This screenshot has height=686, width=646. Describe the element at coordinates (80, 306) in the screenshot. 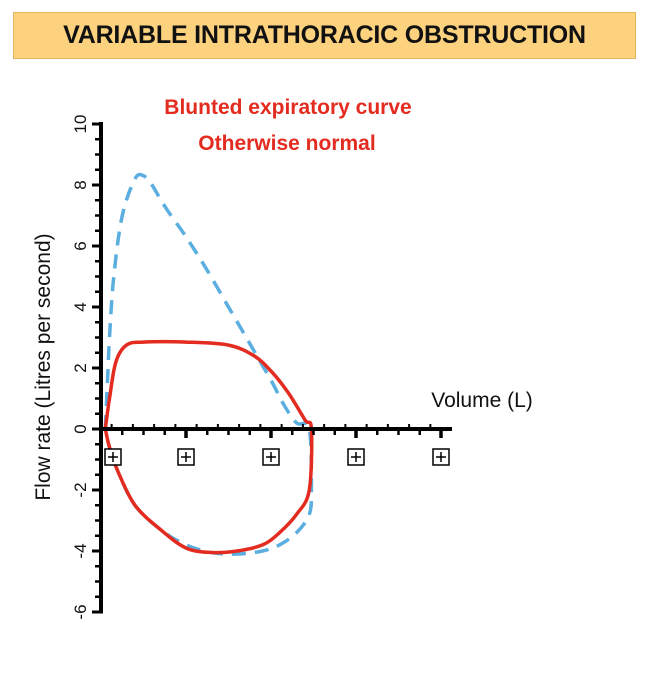

I see `y-tick-label: 4` at that location.